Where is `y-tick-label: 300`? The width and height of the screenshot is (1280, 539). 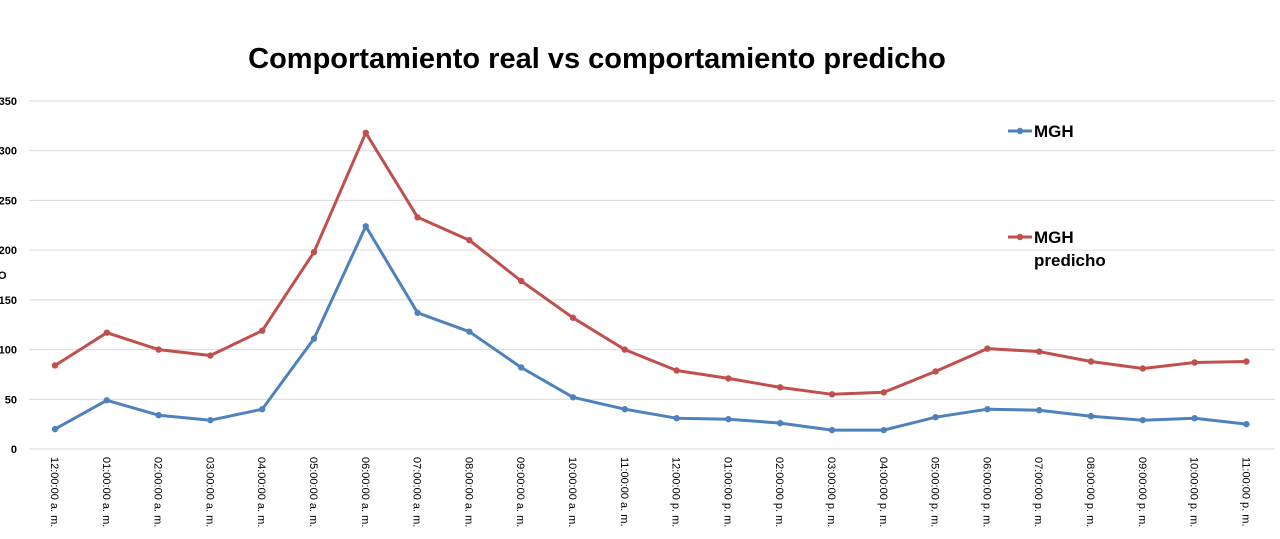 y-tick-label: 300 is located at coordinates (8, 152).